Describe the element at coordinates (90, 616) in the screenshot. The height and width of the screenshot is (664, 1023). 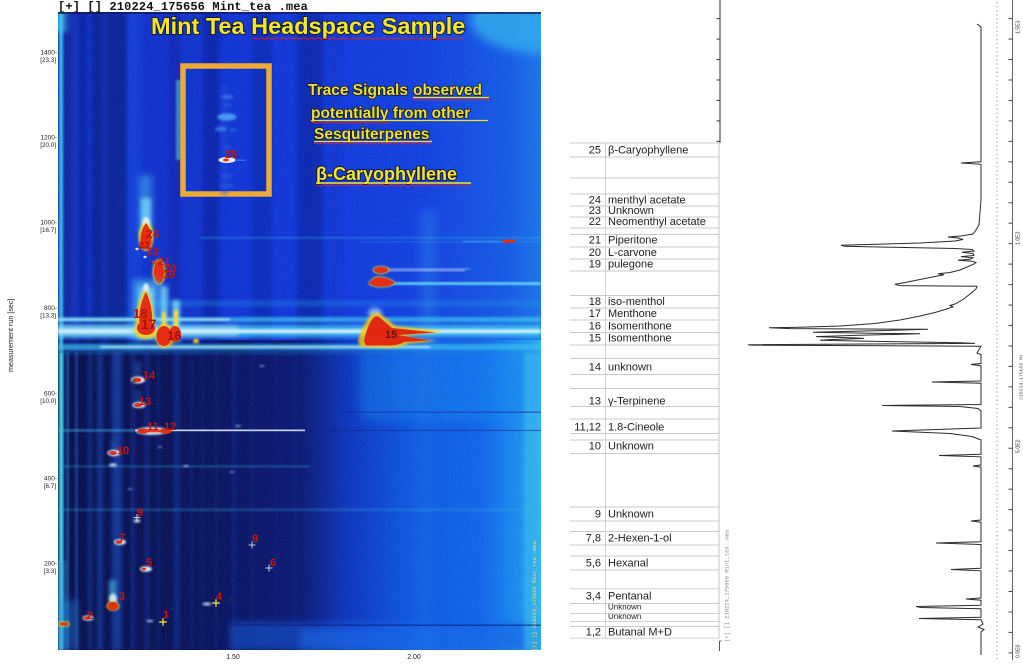
I see `svg-text: 2` at that location.